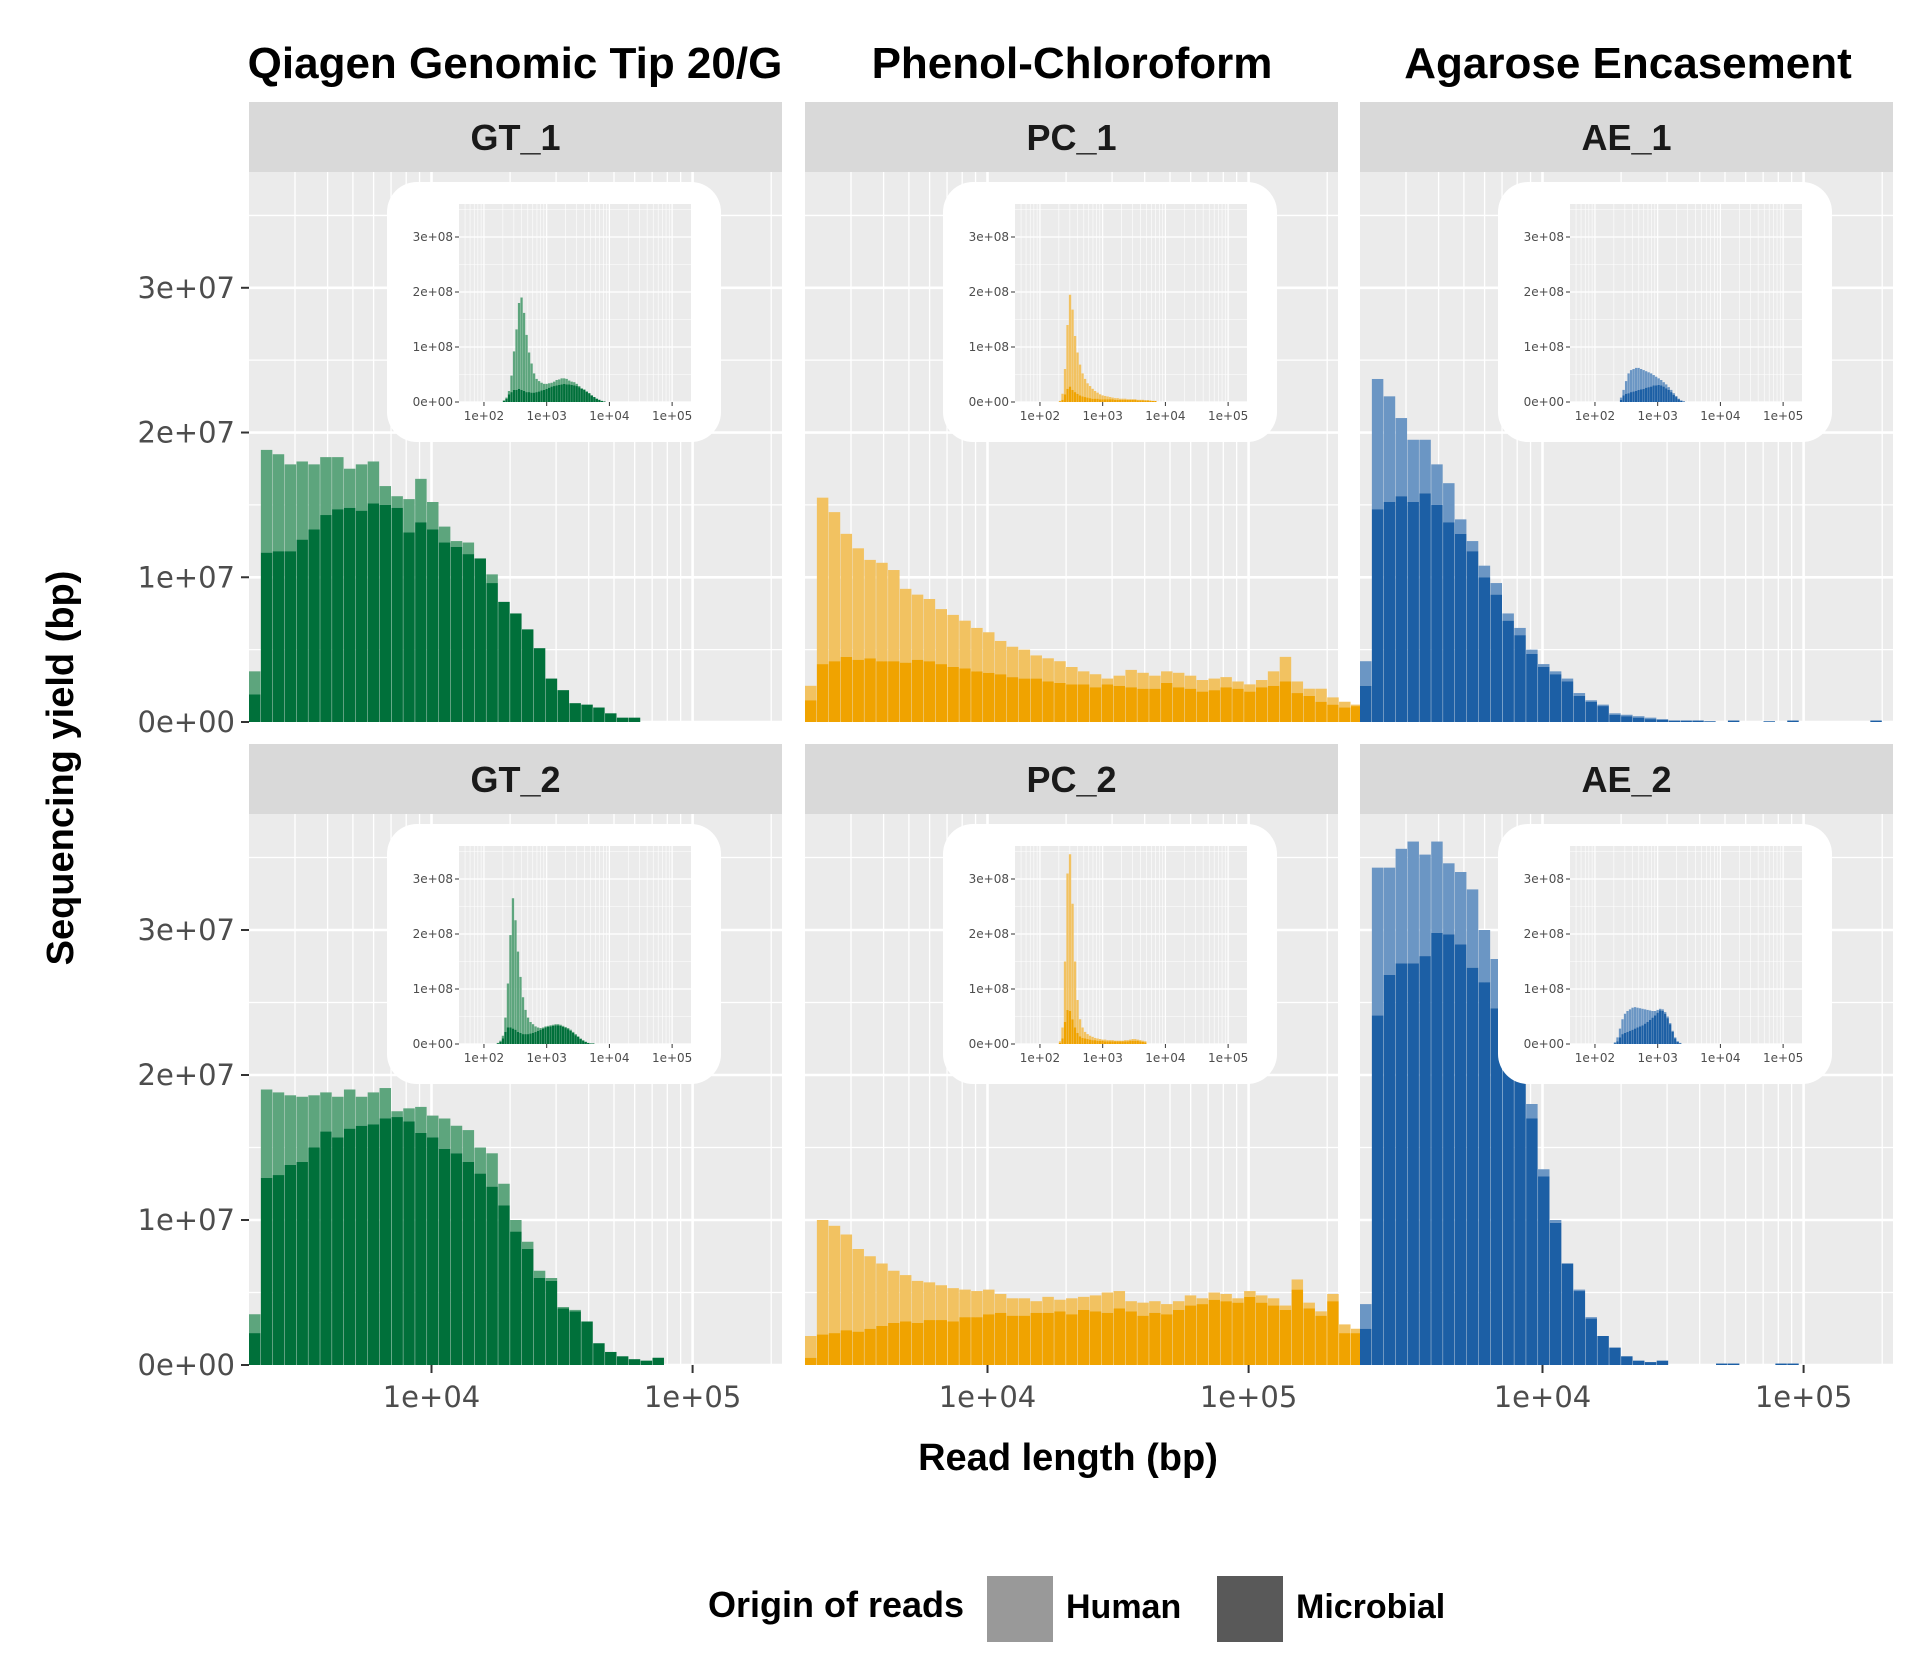 The image size is (1920, 1669). What do you see at coordinates (989, 989) in the screenshot?
I see `inset-y-tick-label: 1e+08` at bounding box center [989, 989].